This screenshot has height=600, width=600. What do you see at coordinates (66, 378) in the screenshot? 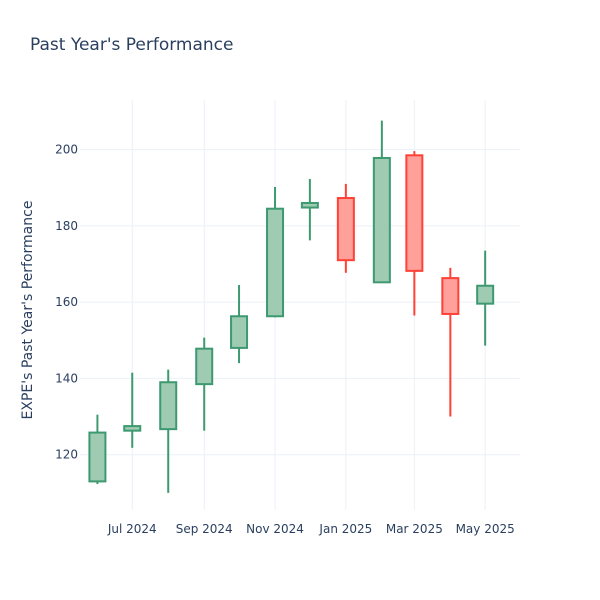
I see `y-tick-label: 140` at bounding box center [66, 378].